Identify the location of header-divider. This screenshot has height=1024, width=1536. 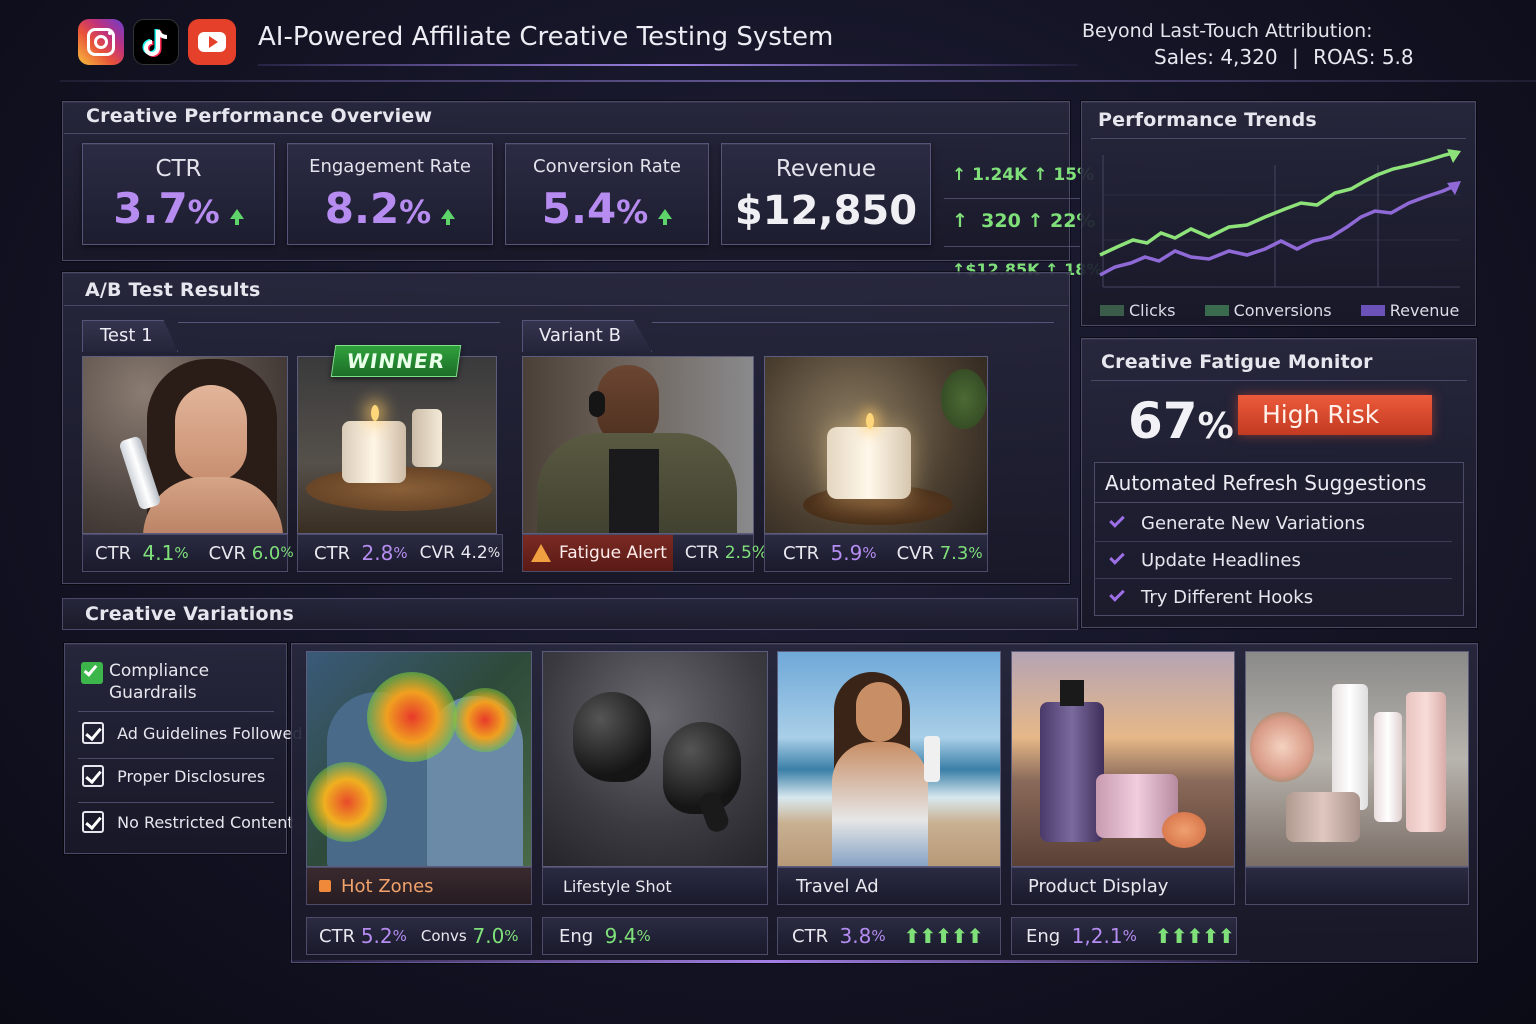
(798, 81).